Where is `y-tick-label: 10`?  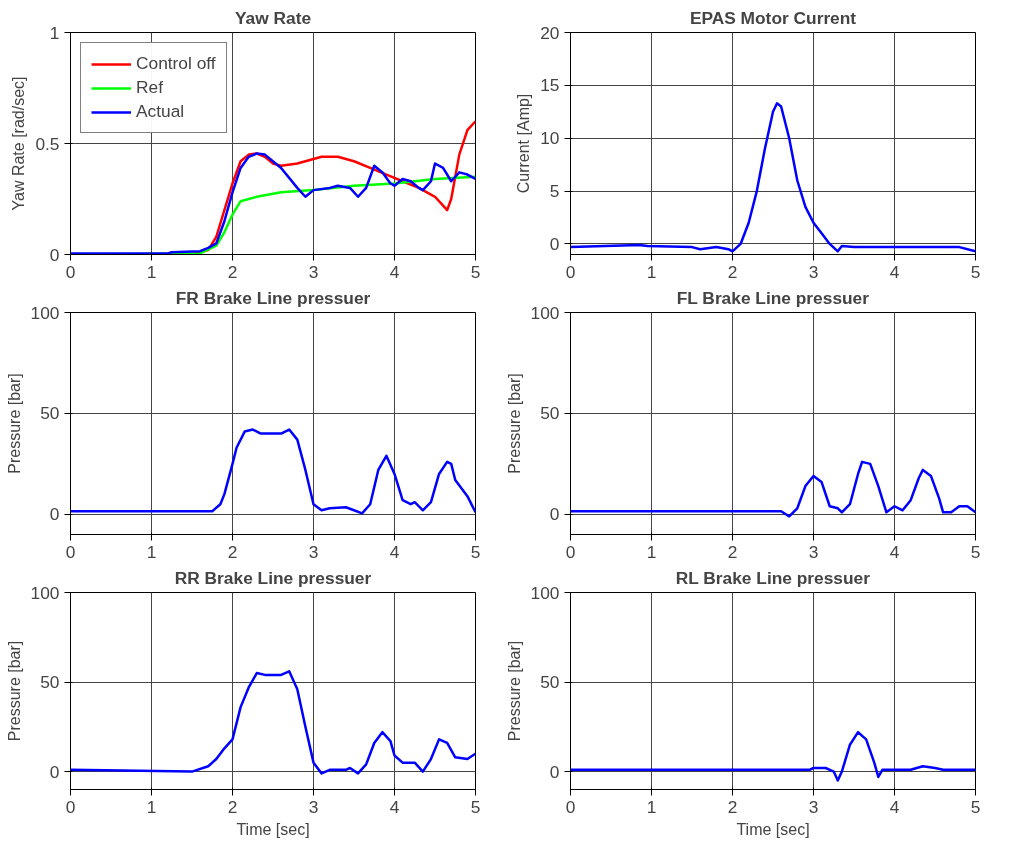 y-tick-label: 10 is located at coordinates (550, 138).